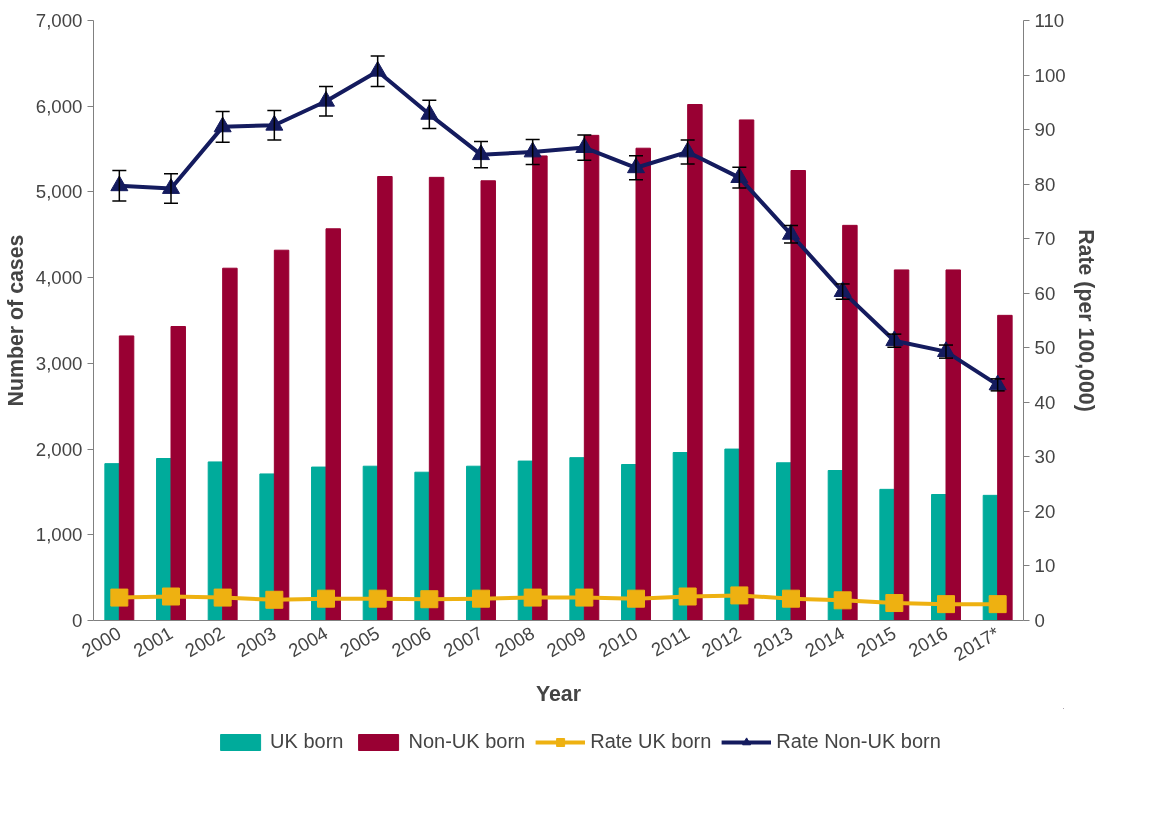  I want to click on y2-tick-label: 110, so click(1049, 20).